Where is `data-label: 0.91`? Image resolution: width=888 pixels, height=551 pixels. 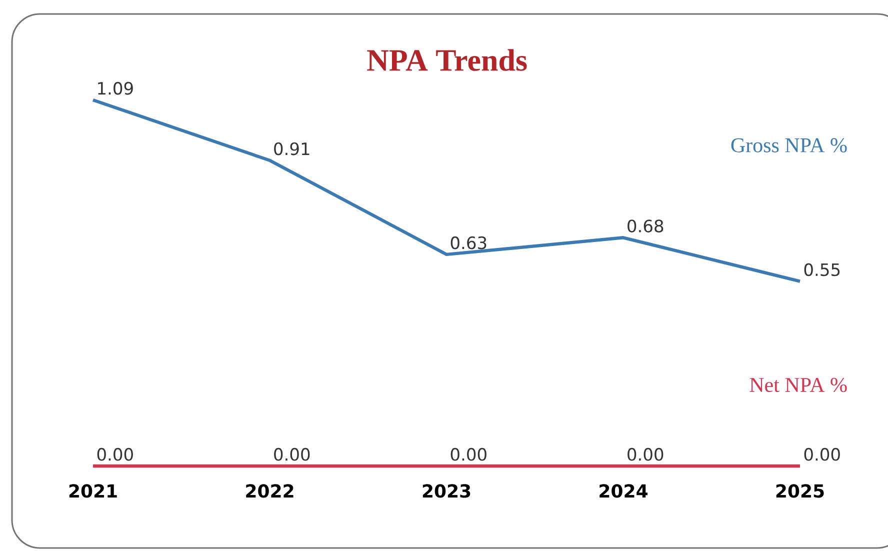
data-label: 0.91 is located at coordinates (292, 149).